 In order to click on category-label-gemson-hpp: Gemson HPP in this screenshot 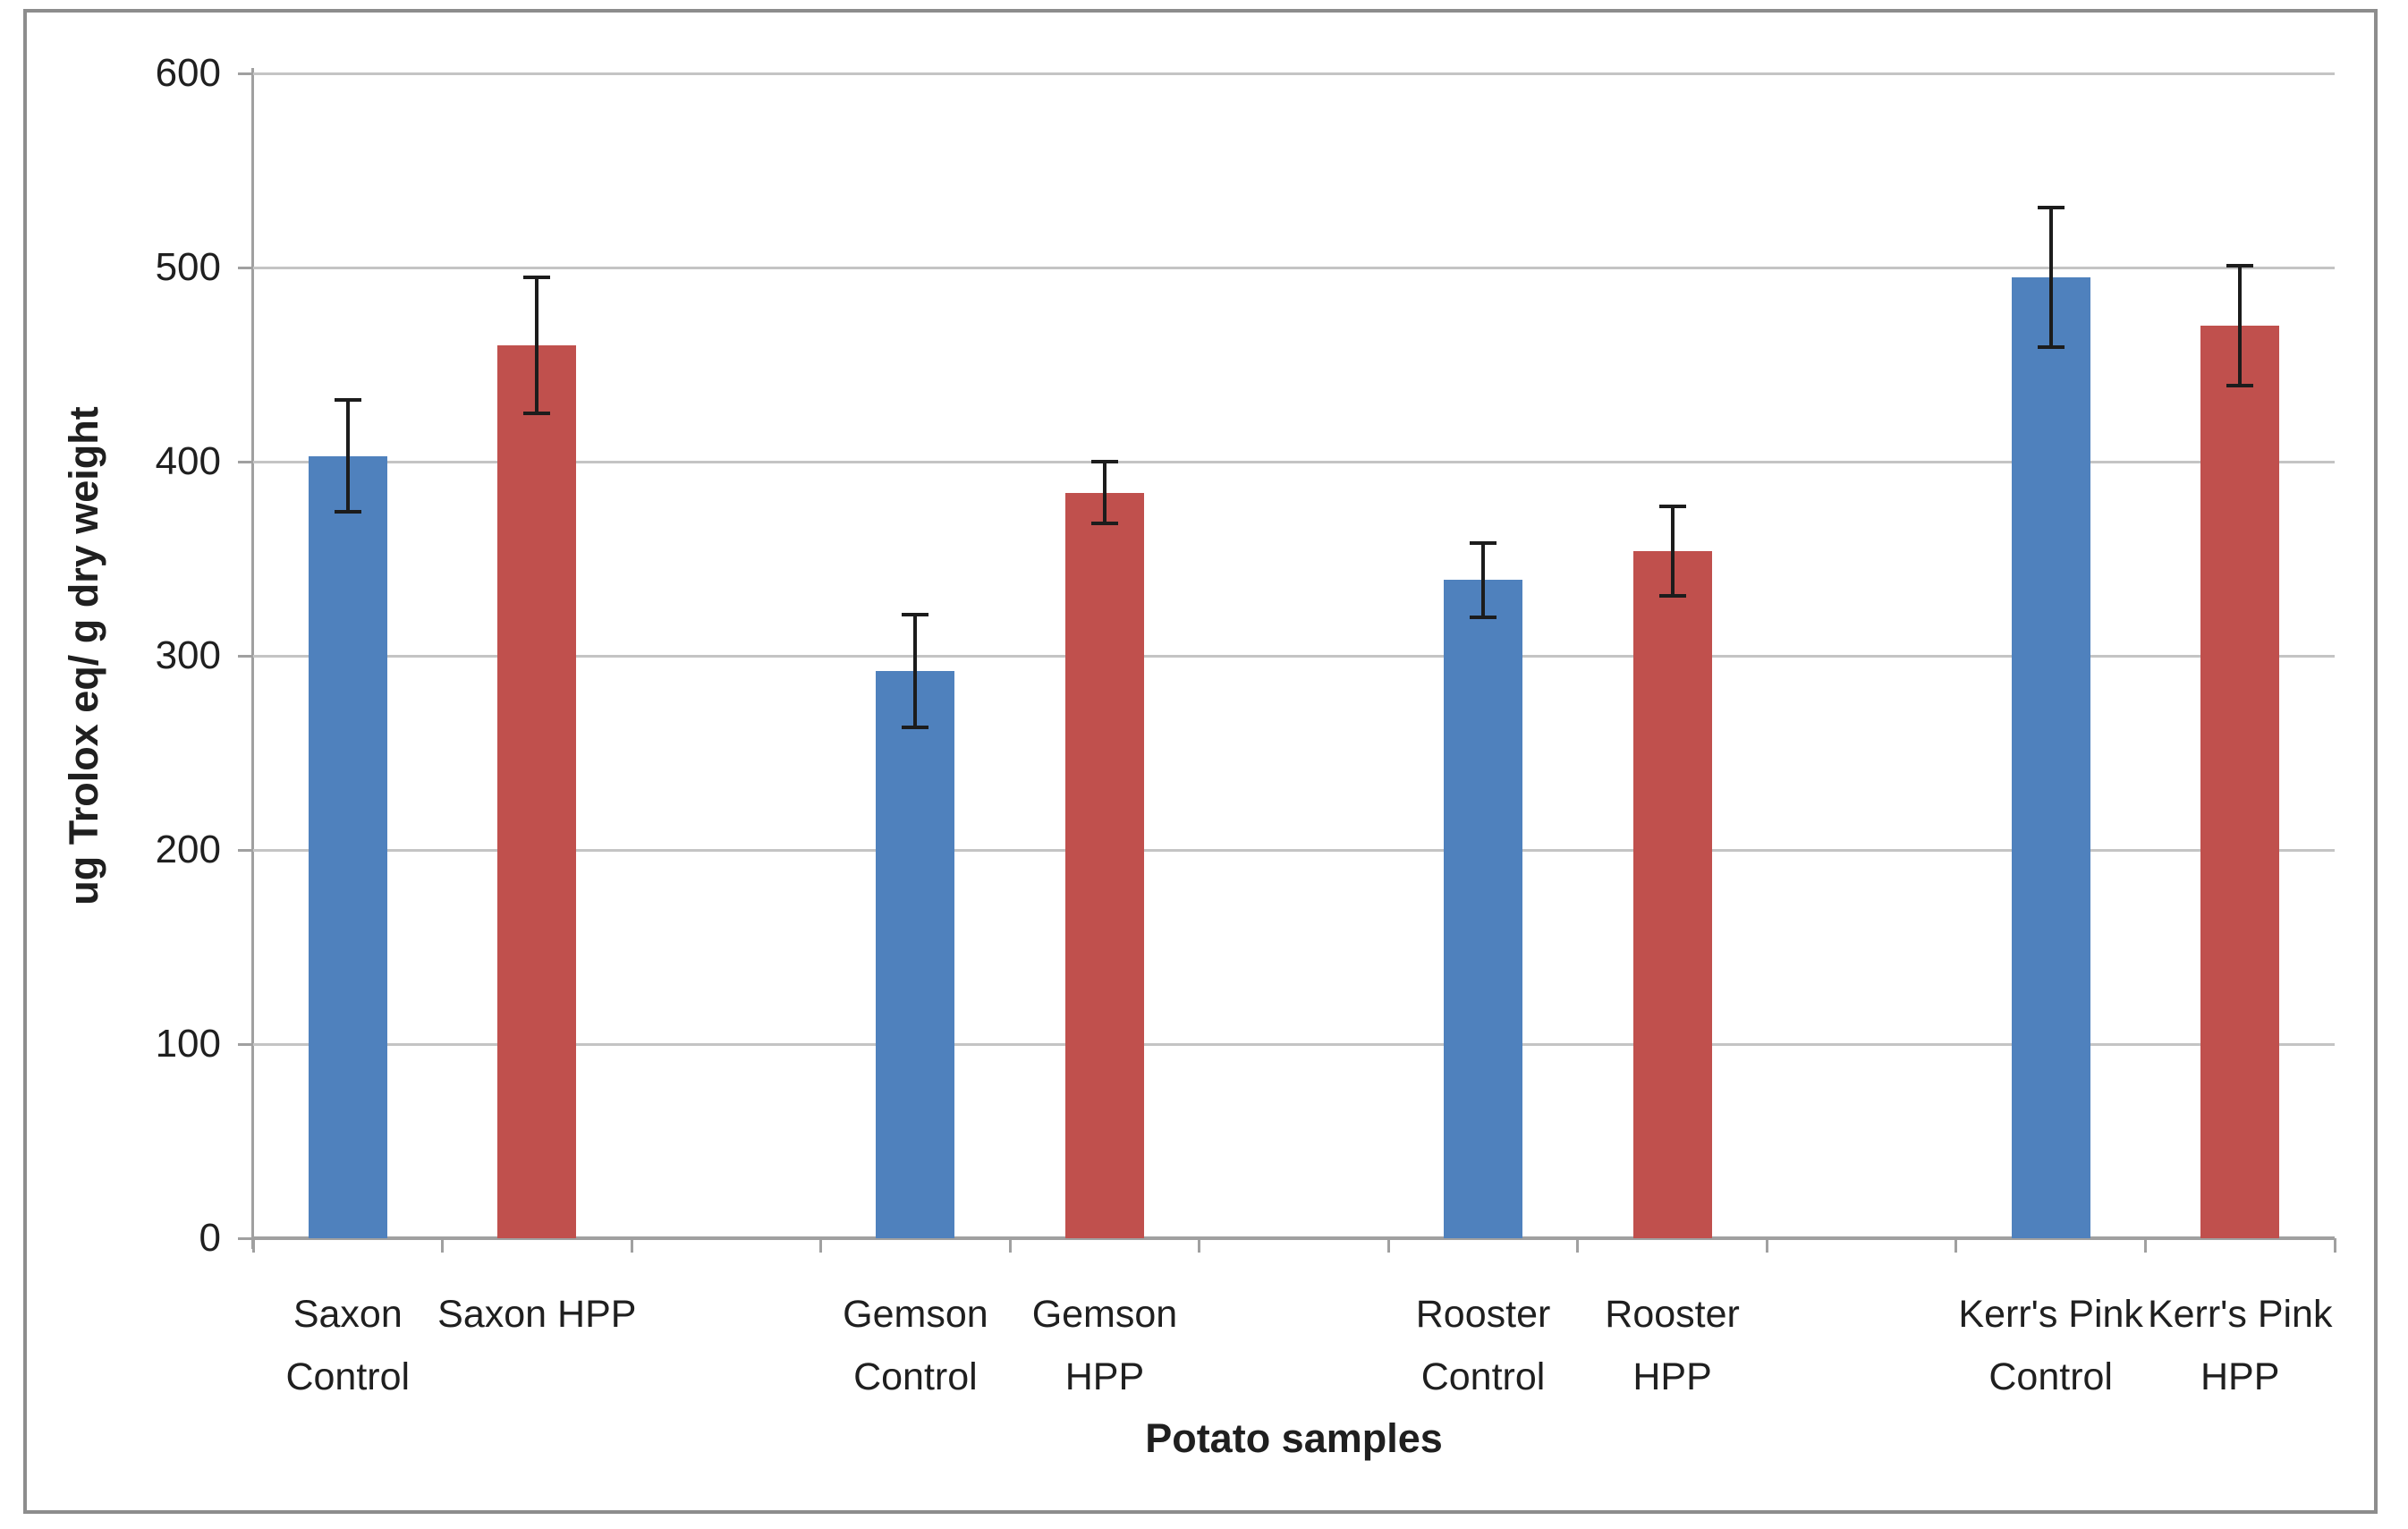, I will do `click(1105, 1345)`.